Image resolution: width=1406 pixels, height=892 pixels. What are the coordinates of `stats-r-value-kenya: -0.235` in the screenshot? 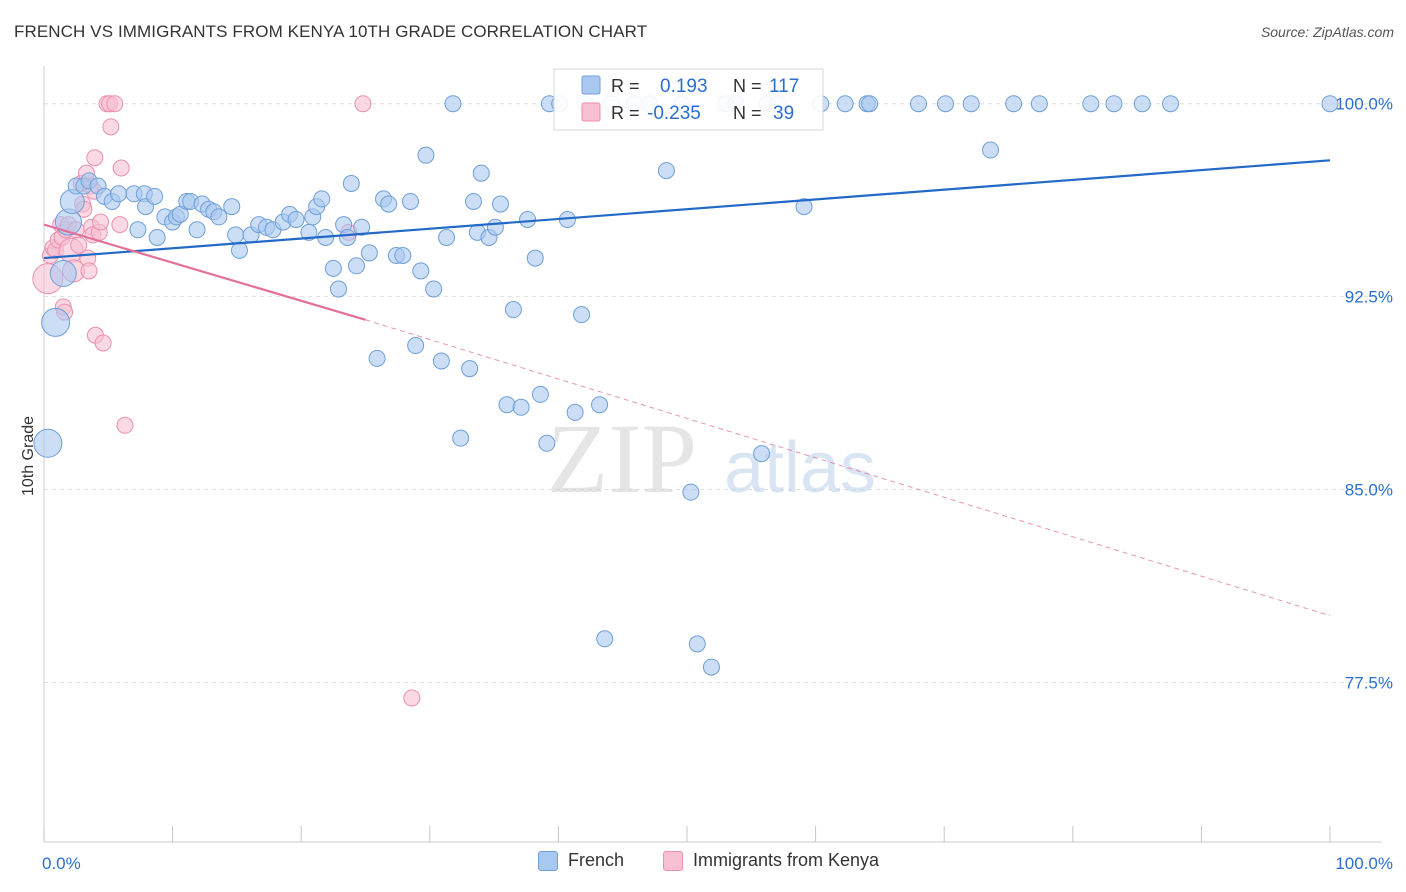 It's located at (674, 113).